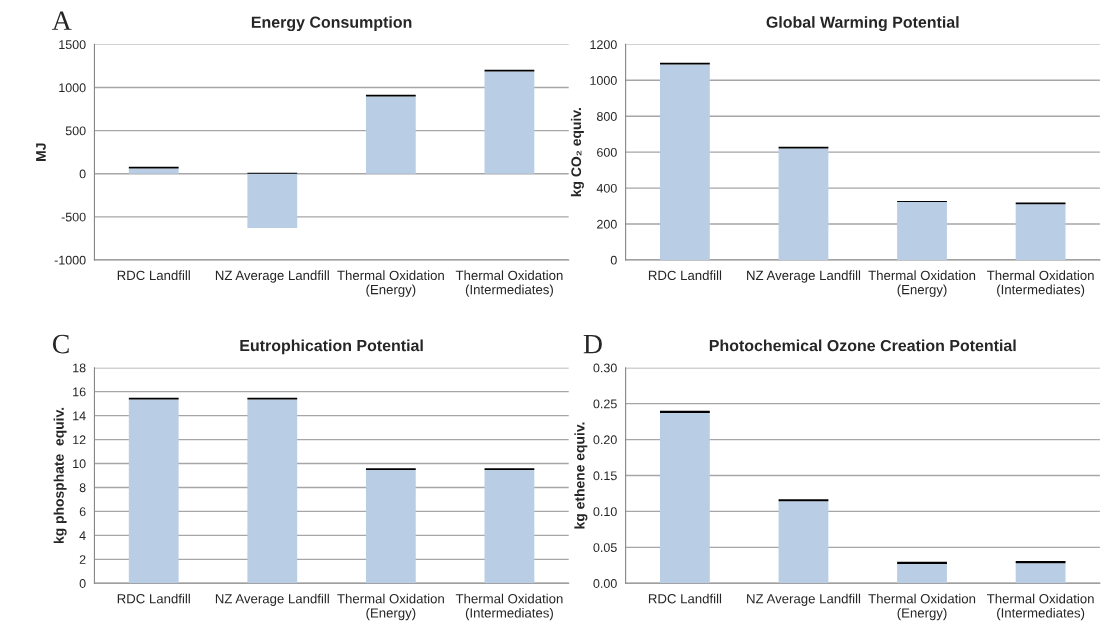 The image size is (1111, 634). Describe the element at coordinates (606, 116) in the screenshot. I see `y-tick-label: 800` at that location.